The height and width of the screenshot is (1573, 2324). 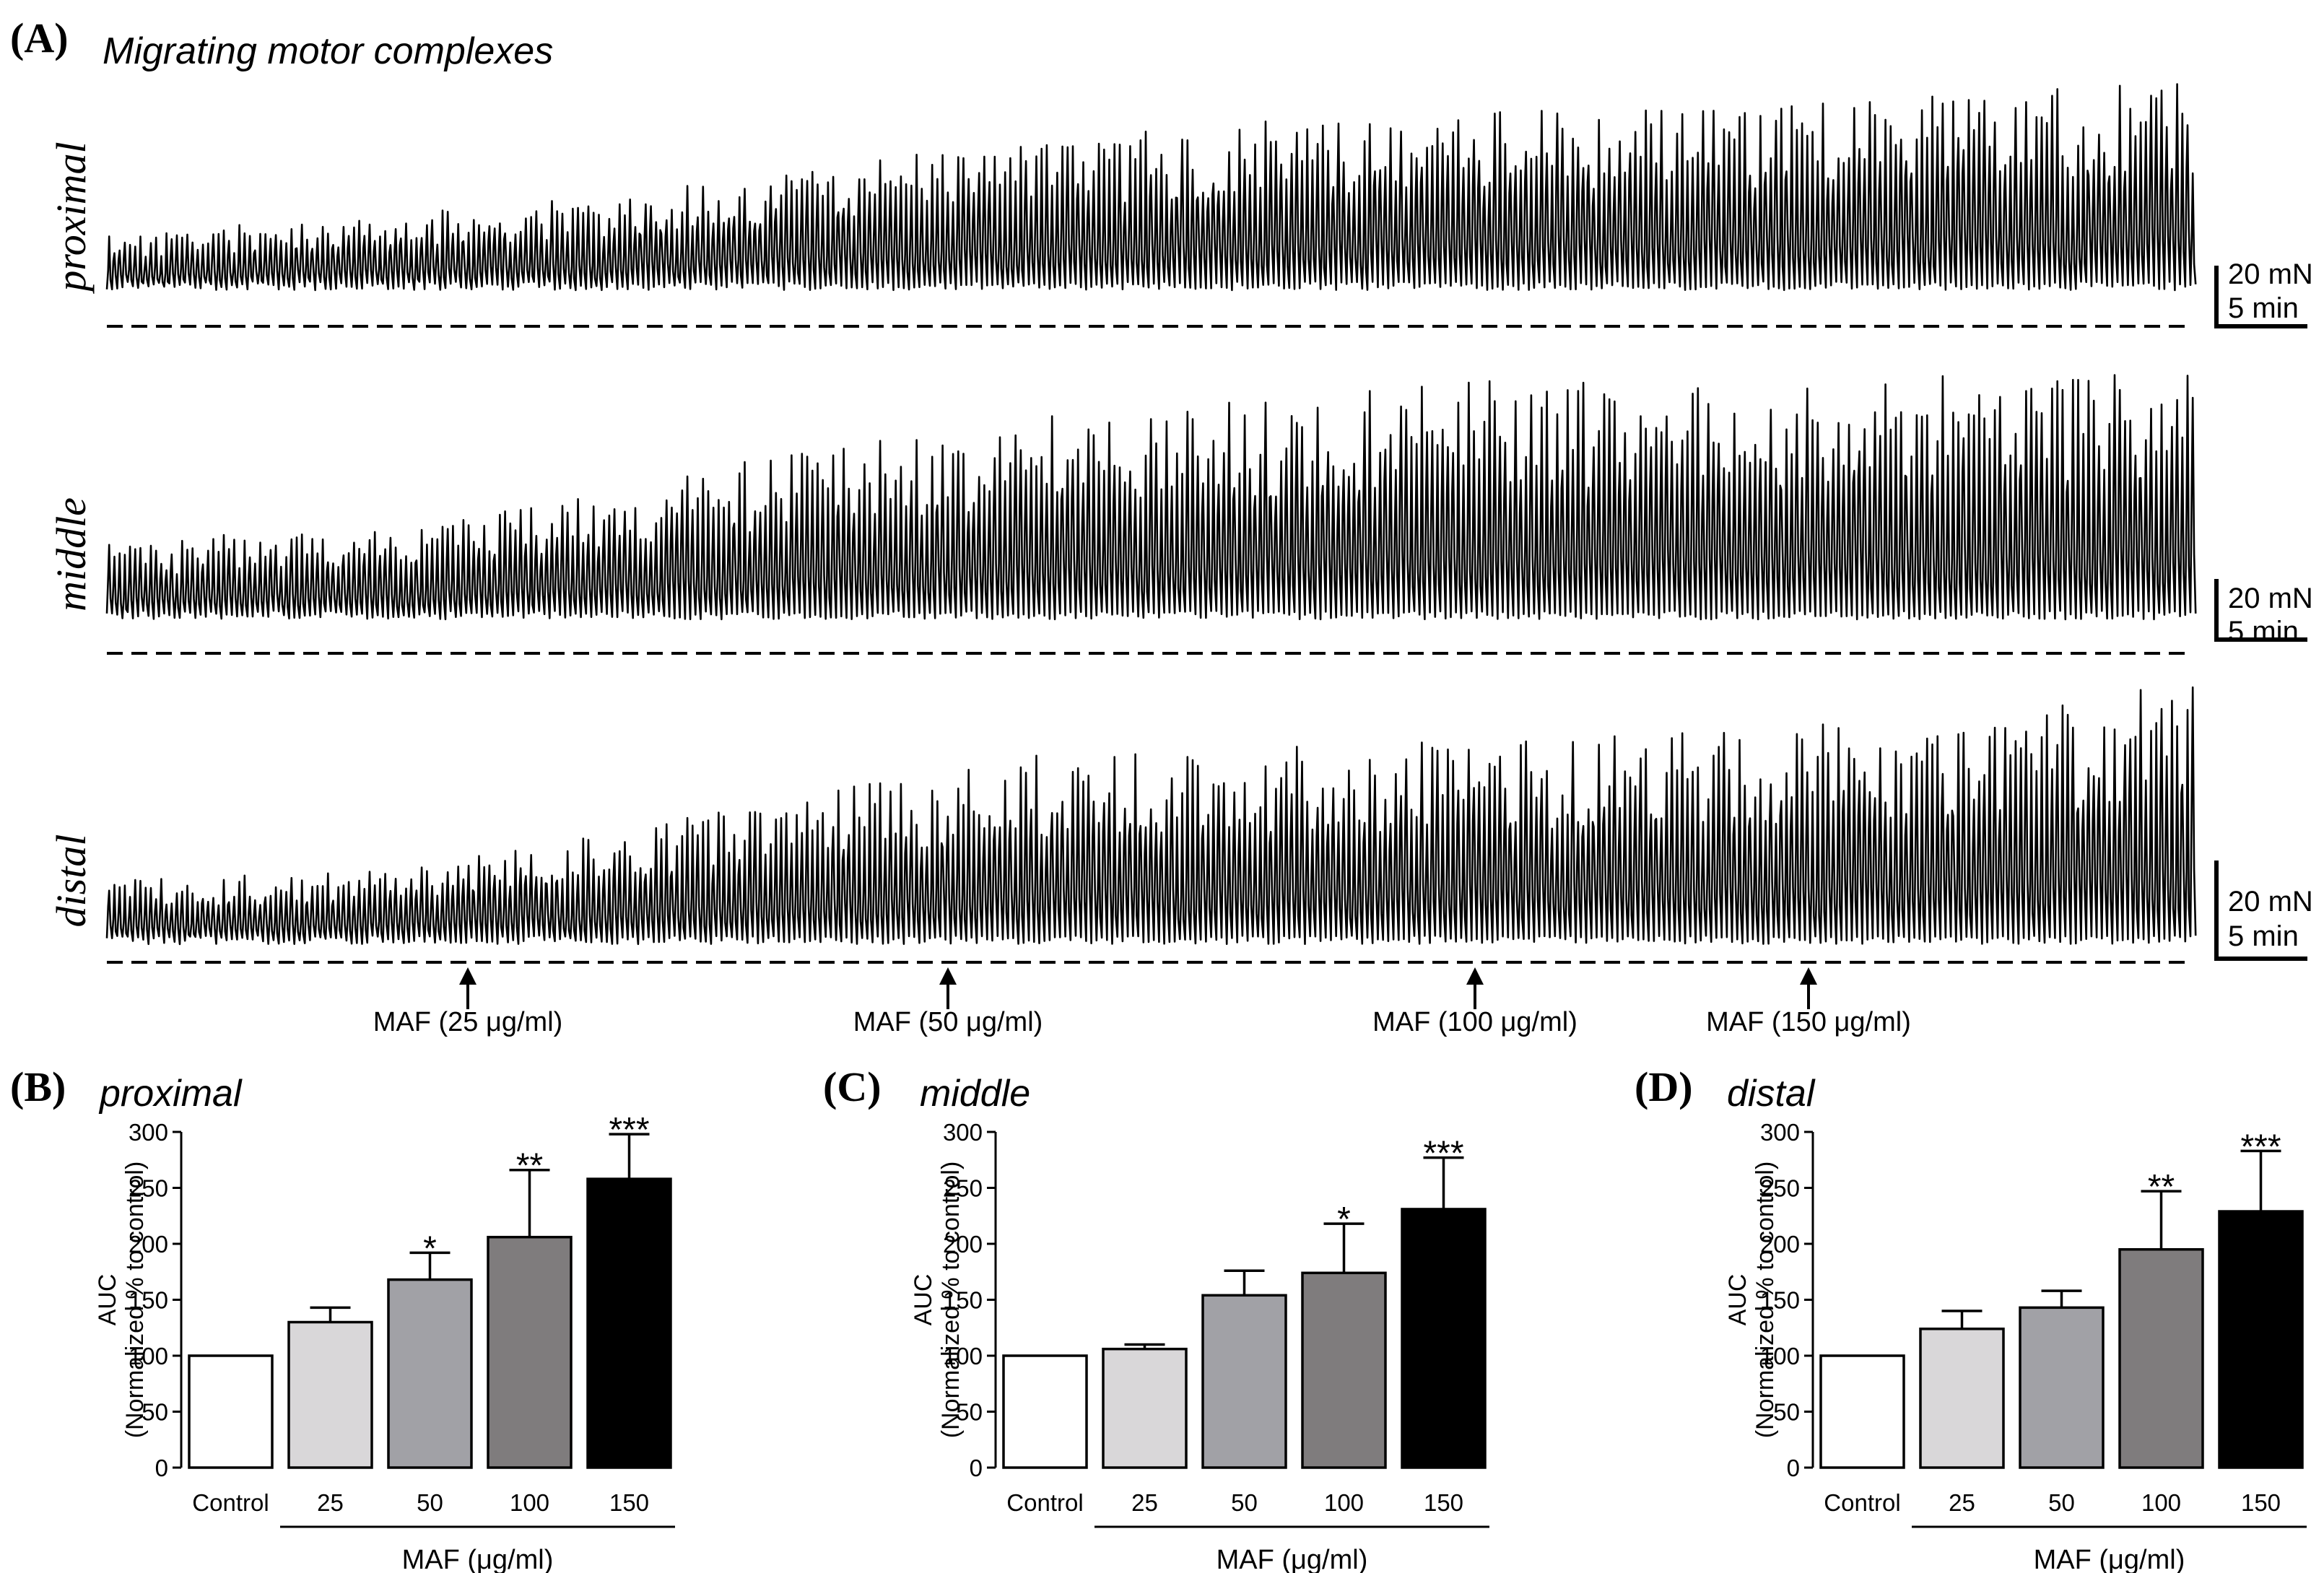 I want to click on panel-title: distal, so click(x=1771, y=1094).